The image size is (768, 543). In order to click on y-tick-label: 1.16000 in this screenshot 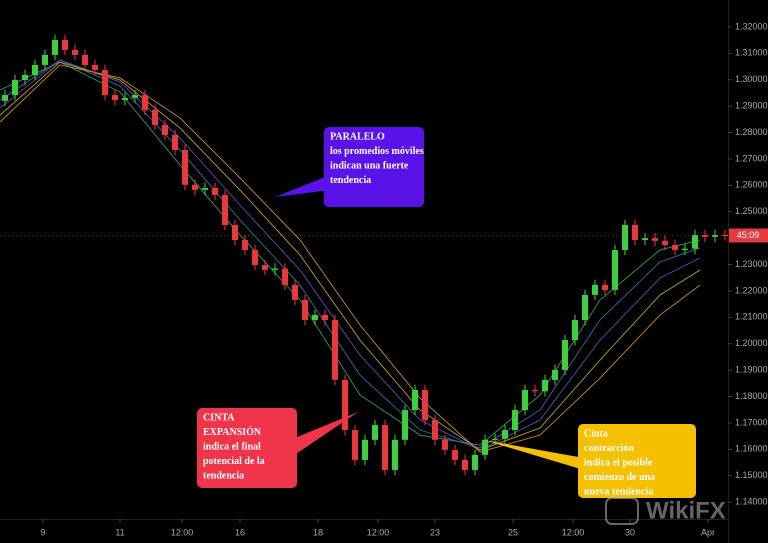, I will do `click(751, 449)`.